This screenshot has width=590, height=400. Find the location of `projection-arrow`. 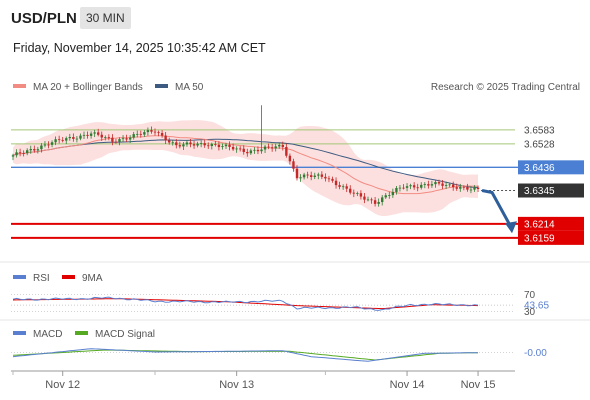

projection-arrow is located at coordinates (496, 207).